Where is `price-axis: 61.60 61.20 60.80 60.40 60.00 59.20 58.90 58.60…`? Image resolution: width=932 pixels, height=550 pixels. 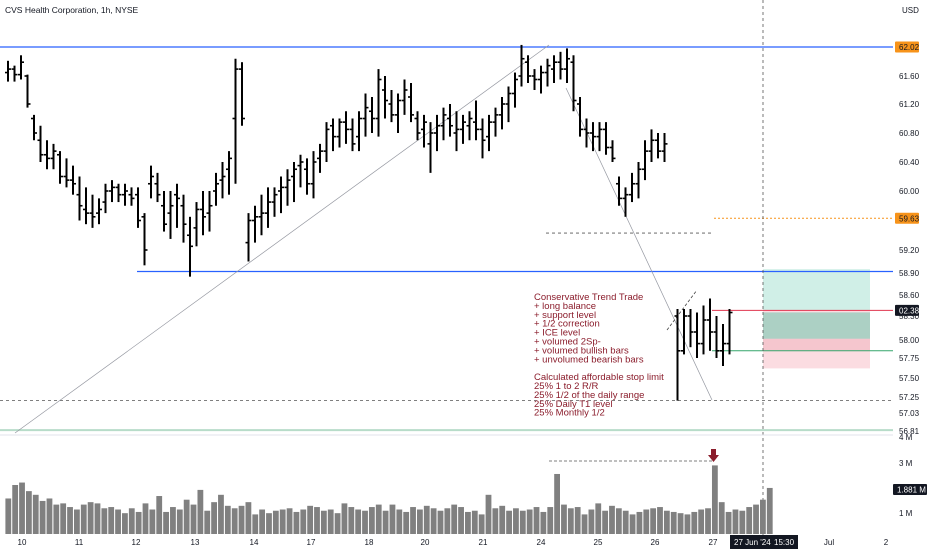 price-axis: 61.60 61.20 60.80 60.40 60.00 59.20 58.90 58.60… is located at coordinates (909, 295).